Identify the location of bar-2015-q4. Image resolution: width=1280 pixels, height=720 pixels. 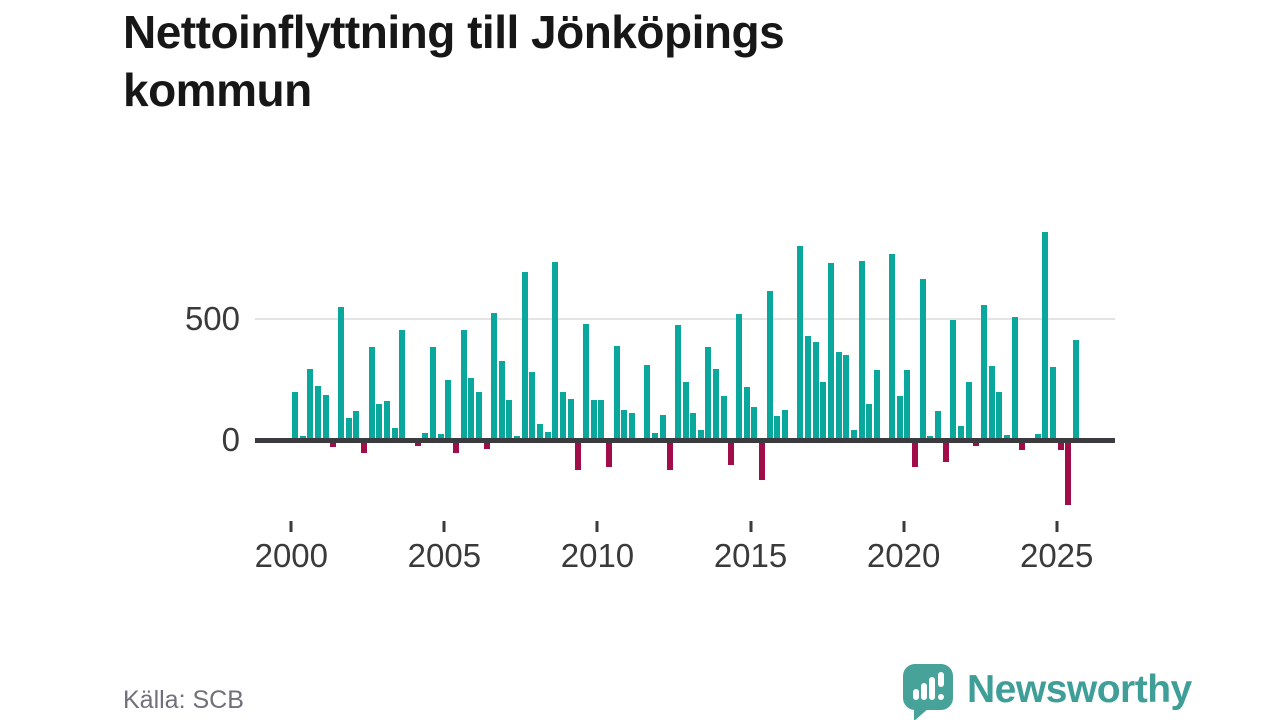
(777, 427).